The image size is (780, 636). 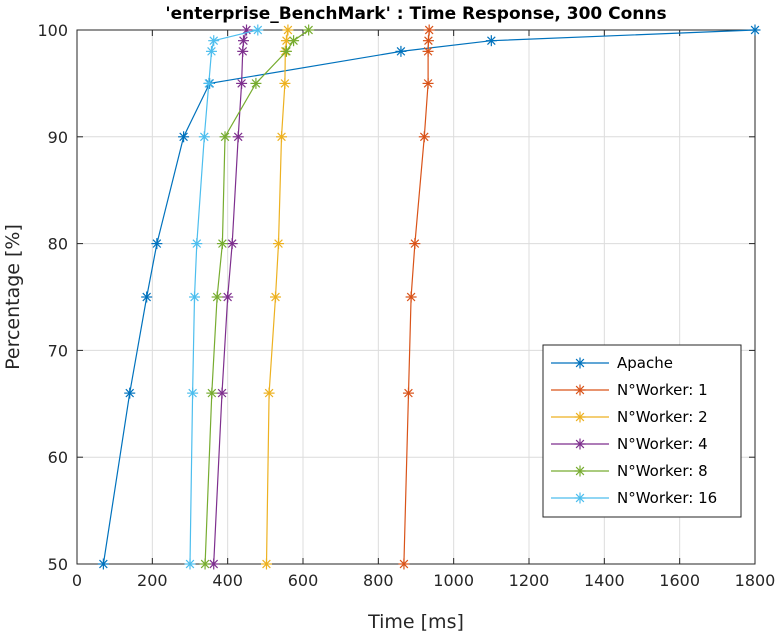 I want to click on x-tick-label: 0, so click(x=77, y=580).